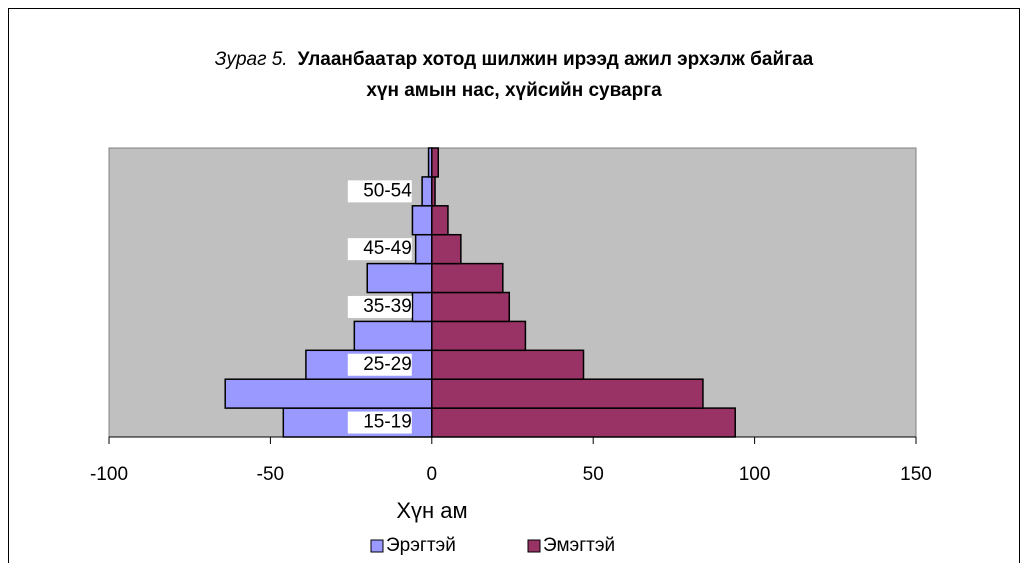 The width and height of the screenshot is (1028, 563). Describe the element at coordinates (421, 545) in the screenshot. I see `legend-label: Эрэгтэй` at that location.